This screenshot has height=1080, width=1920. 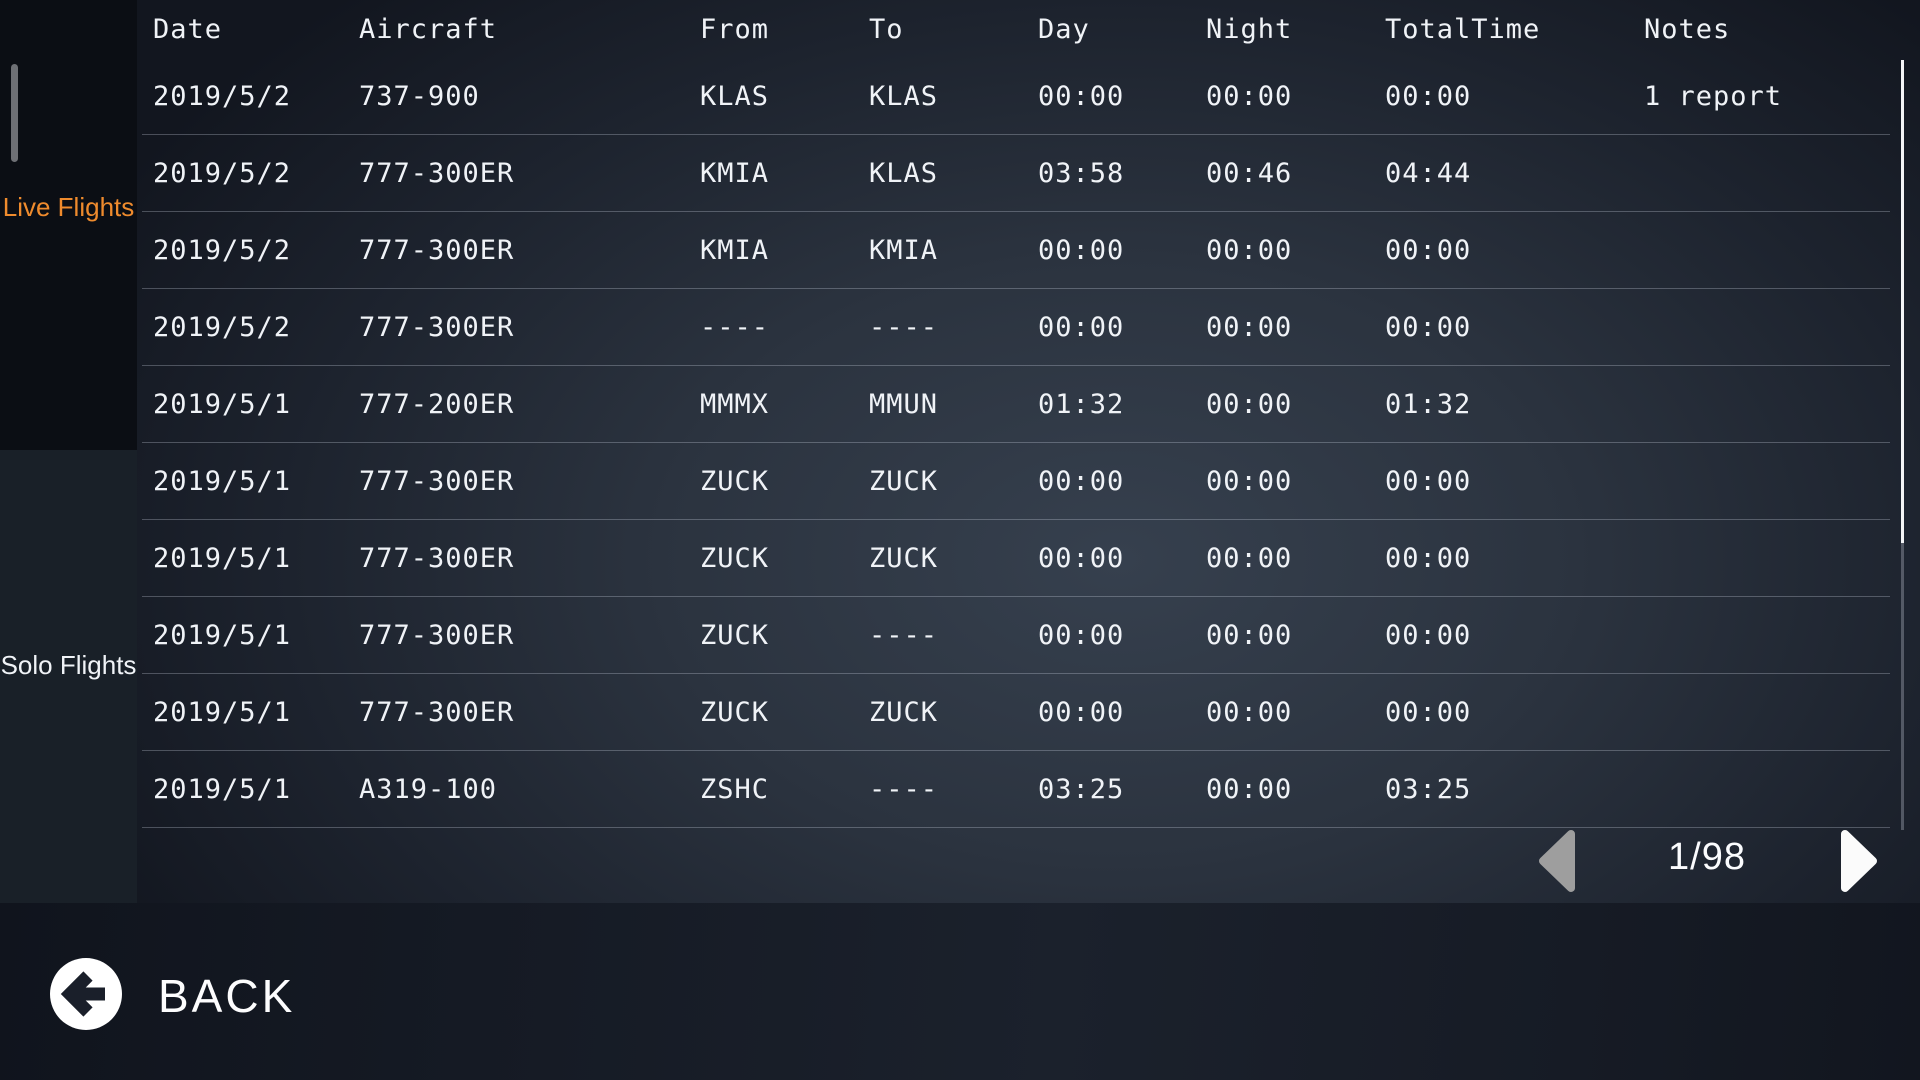 I want to click on cell-aircraft: 777-200ER, so click(x=437, y=404).